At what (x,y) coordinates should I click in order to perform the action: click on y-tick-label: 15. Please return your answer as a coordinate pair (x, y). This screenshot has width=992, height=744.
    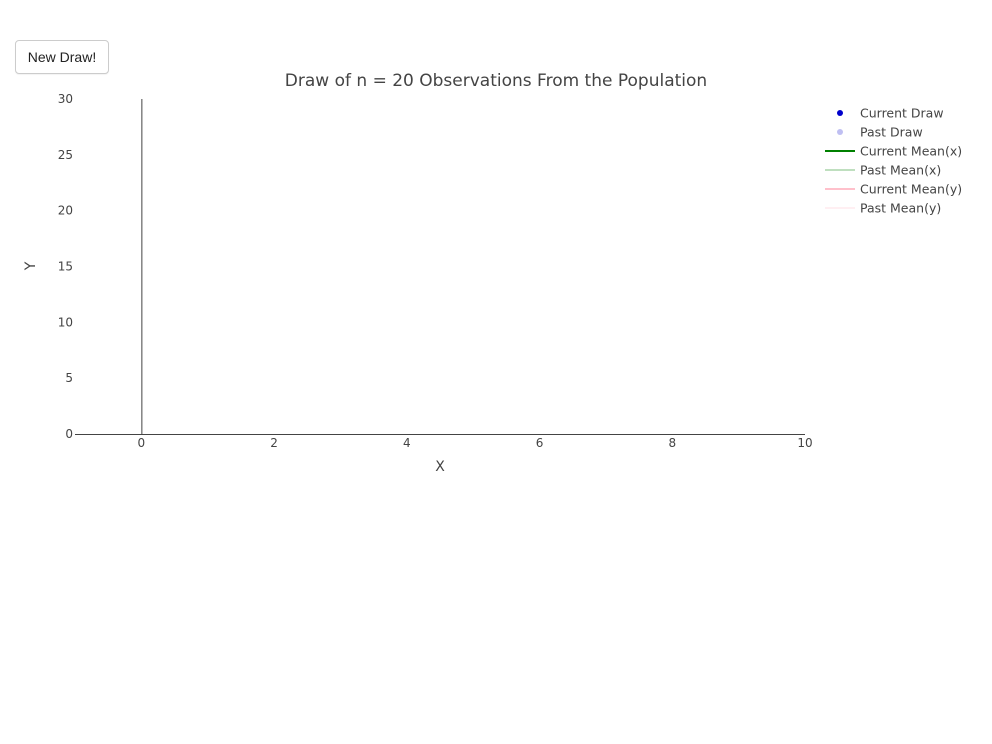
    Looking at the image, I should click on (65, 267).